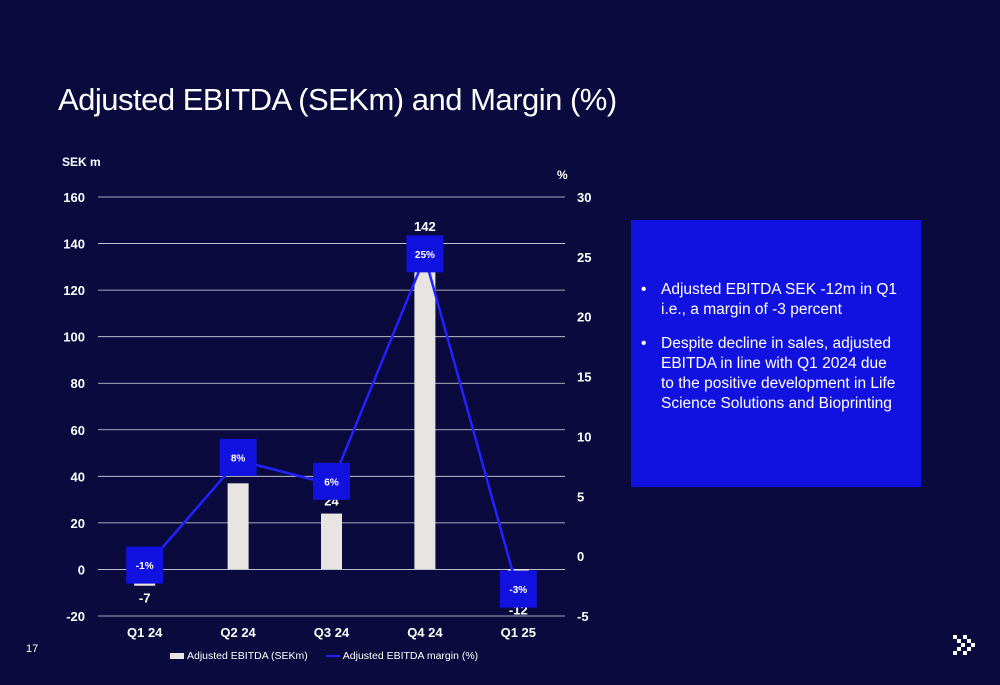 The width and height of the screenshot is (1000, 685). Describe the element at coordinates (78, 523) in the screenshot. I see `left-tick-label: 20` at that location.